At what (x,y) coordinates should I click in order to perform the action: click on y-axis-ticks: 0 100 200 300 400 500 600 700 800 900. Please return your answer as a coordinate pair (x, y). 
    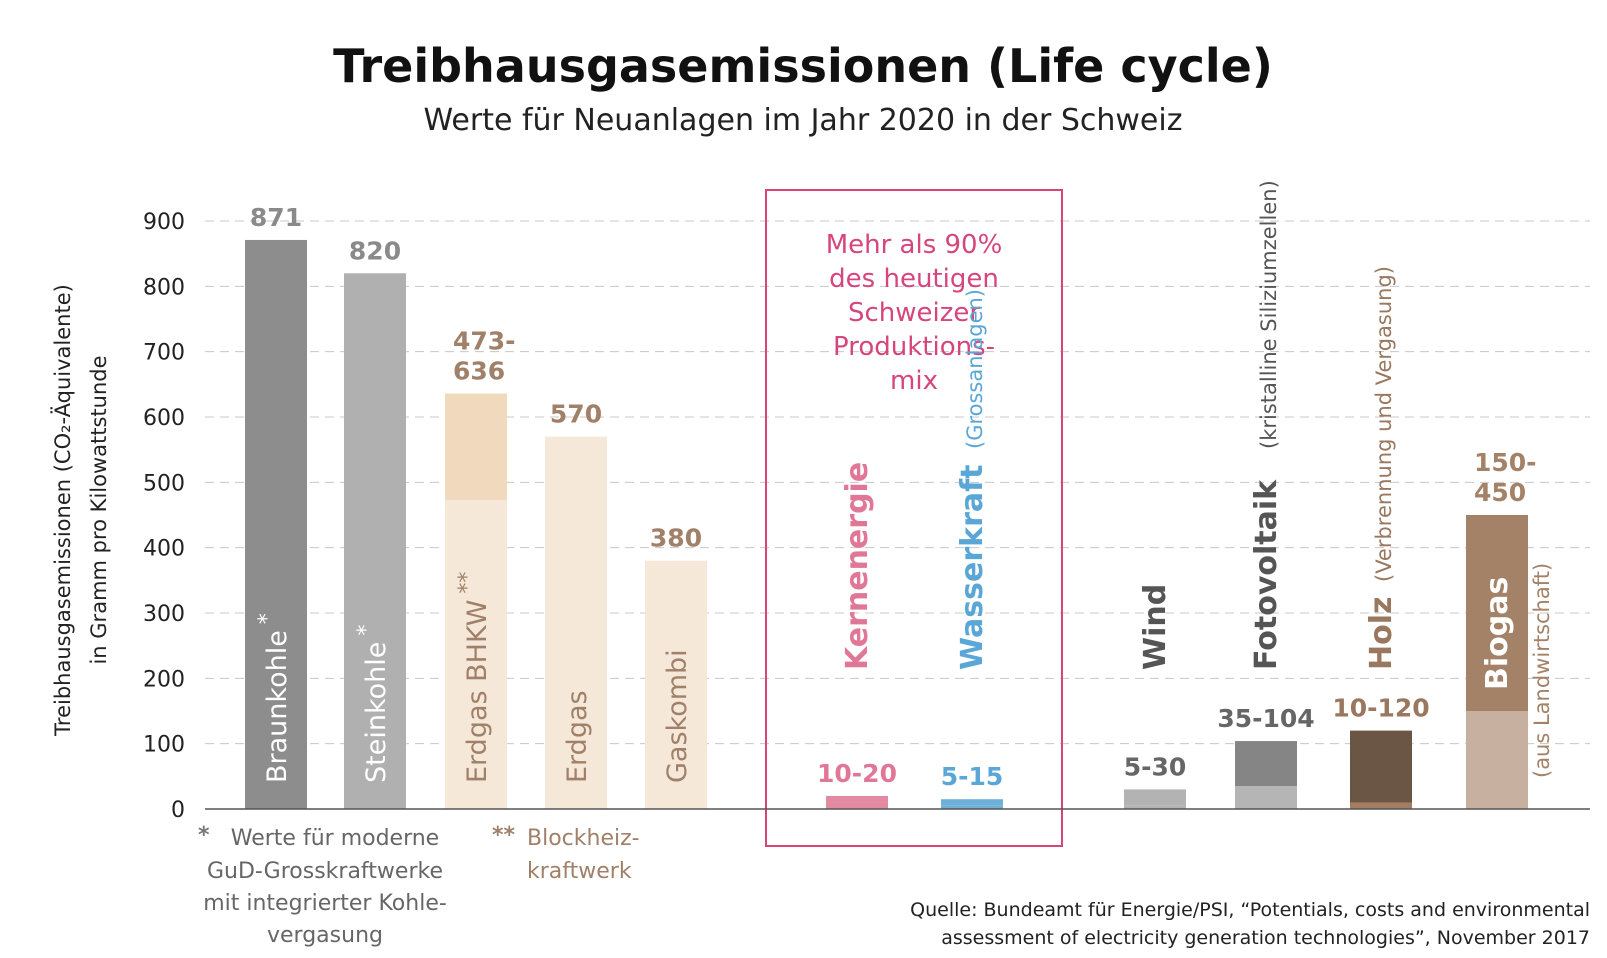
    Looking at the image, I should click on (164, 516).